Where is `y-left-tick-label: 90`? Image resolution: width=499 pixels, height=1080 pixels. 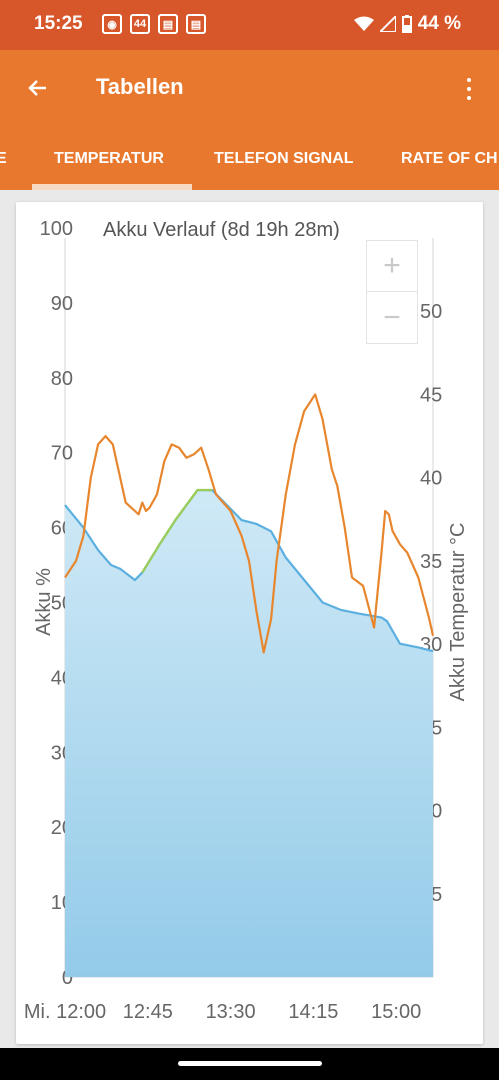 y-left-tick-label: 90 is located at coordinates (62, 304).